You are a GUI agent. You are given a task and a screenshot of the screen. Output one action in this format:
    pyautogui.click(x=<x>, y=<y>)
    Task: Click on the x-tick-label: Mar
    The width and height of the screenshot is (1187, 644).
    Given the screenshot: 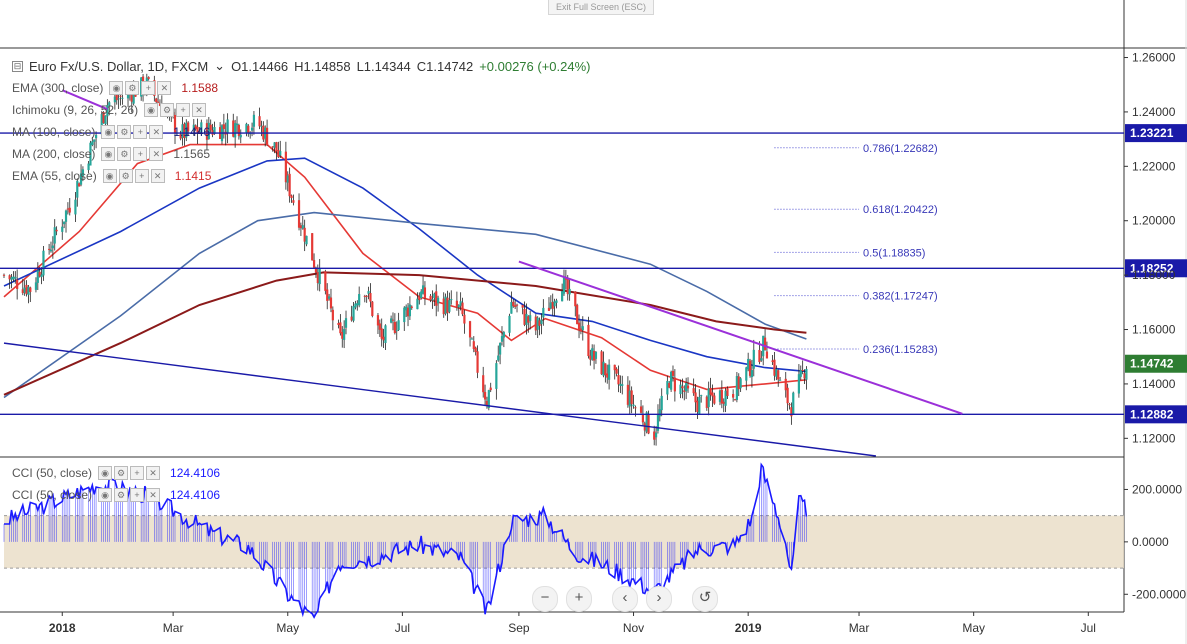 What is the action you would take?
    pyautogui.click(x=859, y=628)
    